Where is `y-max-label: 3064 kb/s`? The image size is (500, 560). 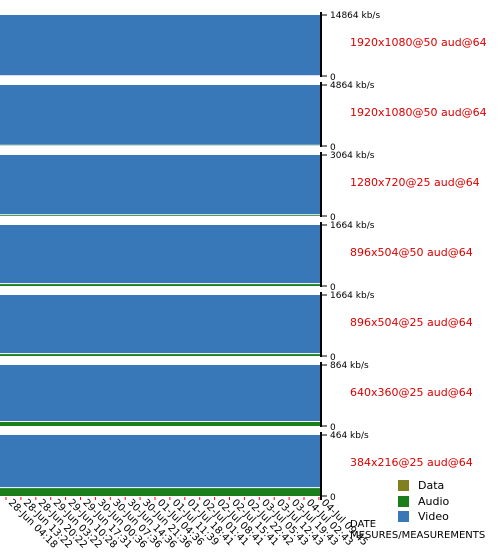 y-max-label: 3064 kb/s is located at coordinates (352, 156).